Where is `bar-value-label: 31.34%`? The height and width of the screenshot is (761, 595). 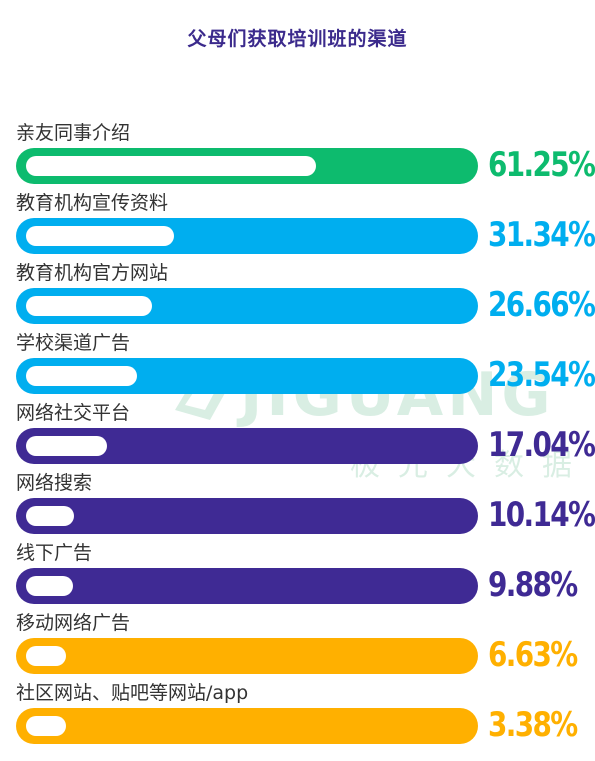 bar-value-label: 31.34% is located at coordinates (541, 235).